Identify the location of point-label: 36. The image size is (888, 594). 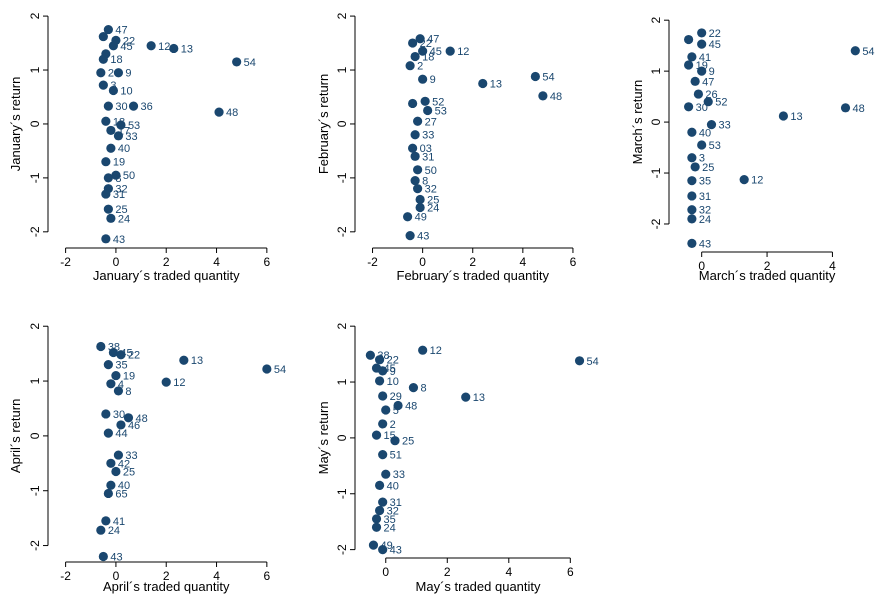
(147, 107).